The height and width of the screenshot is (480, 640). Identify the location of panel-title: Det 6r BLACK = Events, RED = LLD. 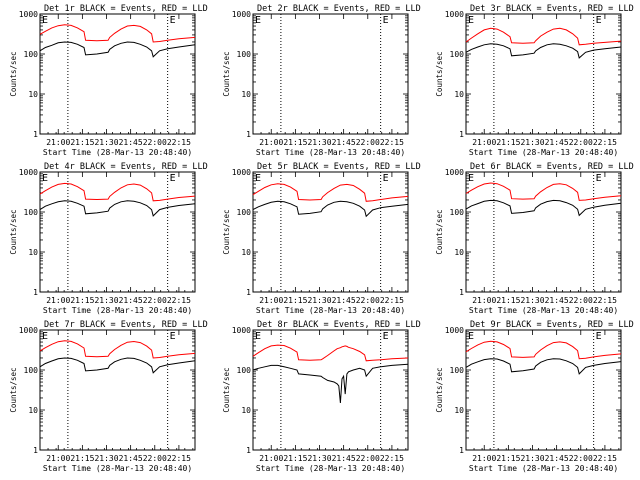
(552, 167).